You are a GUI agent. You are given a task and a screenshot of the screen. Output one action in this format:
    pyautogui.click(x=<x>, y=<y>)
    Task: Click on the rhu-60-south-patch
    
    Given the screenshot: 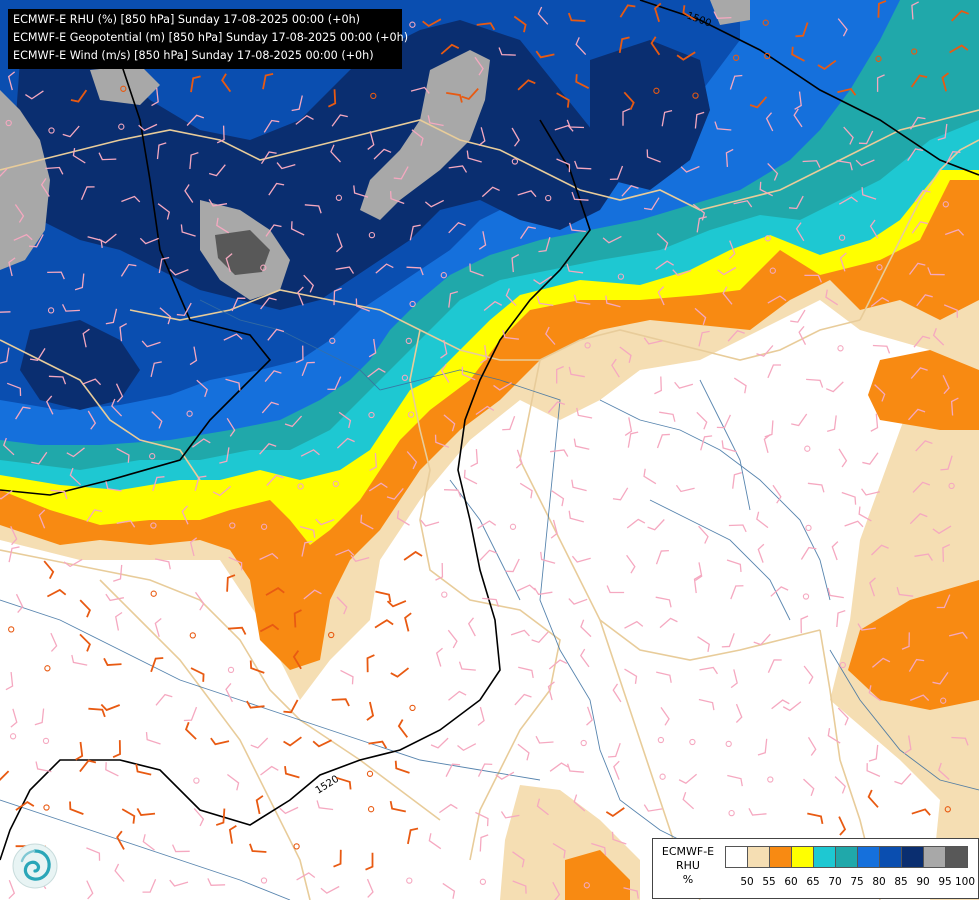 What is the action you would take?
    pyautogui.click(x=597, y=875)
    